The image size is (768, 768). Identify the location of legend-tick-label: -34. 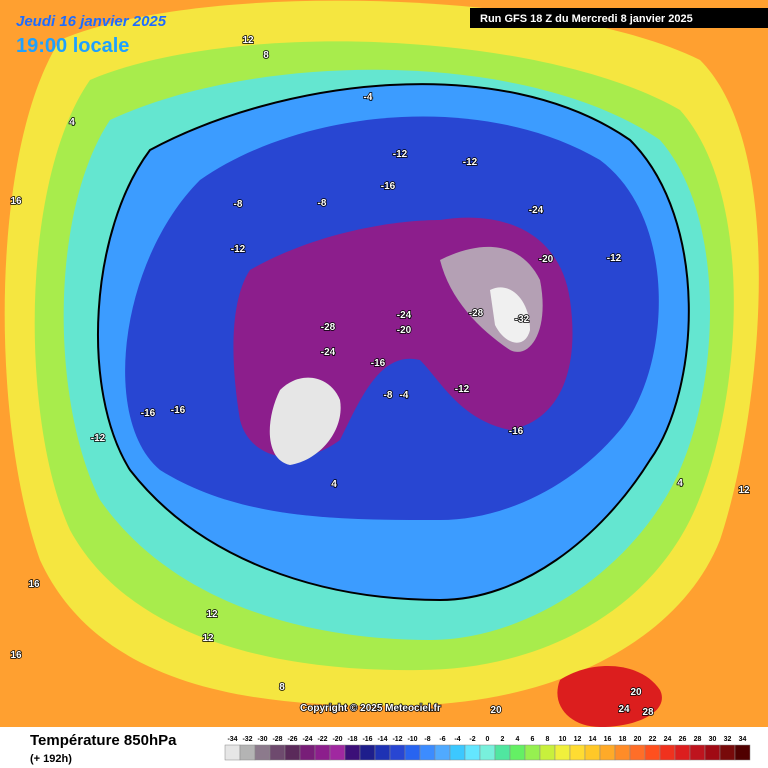
(232, 739).